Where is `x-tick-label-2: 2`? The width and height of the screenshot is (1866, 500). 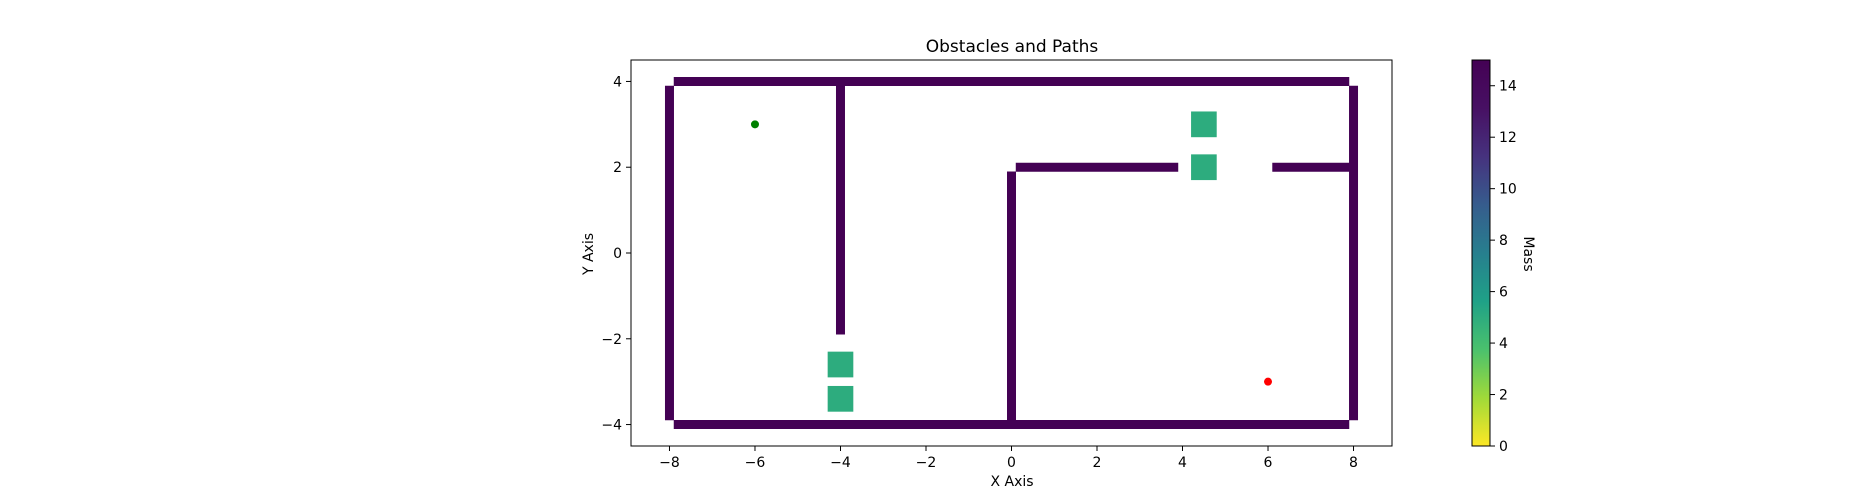
x-tick-label-2: 2 is located at coordinates (1097, 463).